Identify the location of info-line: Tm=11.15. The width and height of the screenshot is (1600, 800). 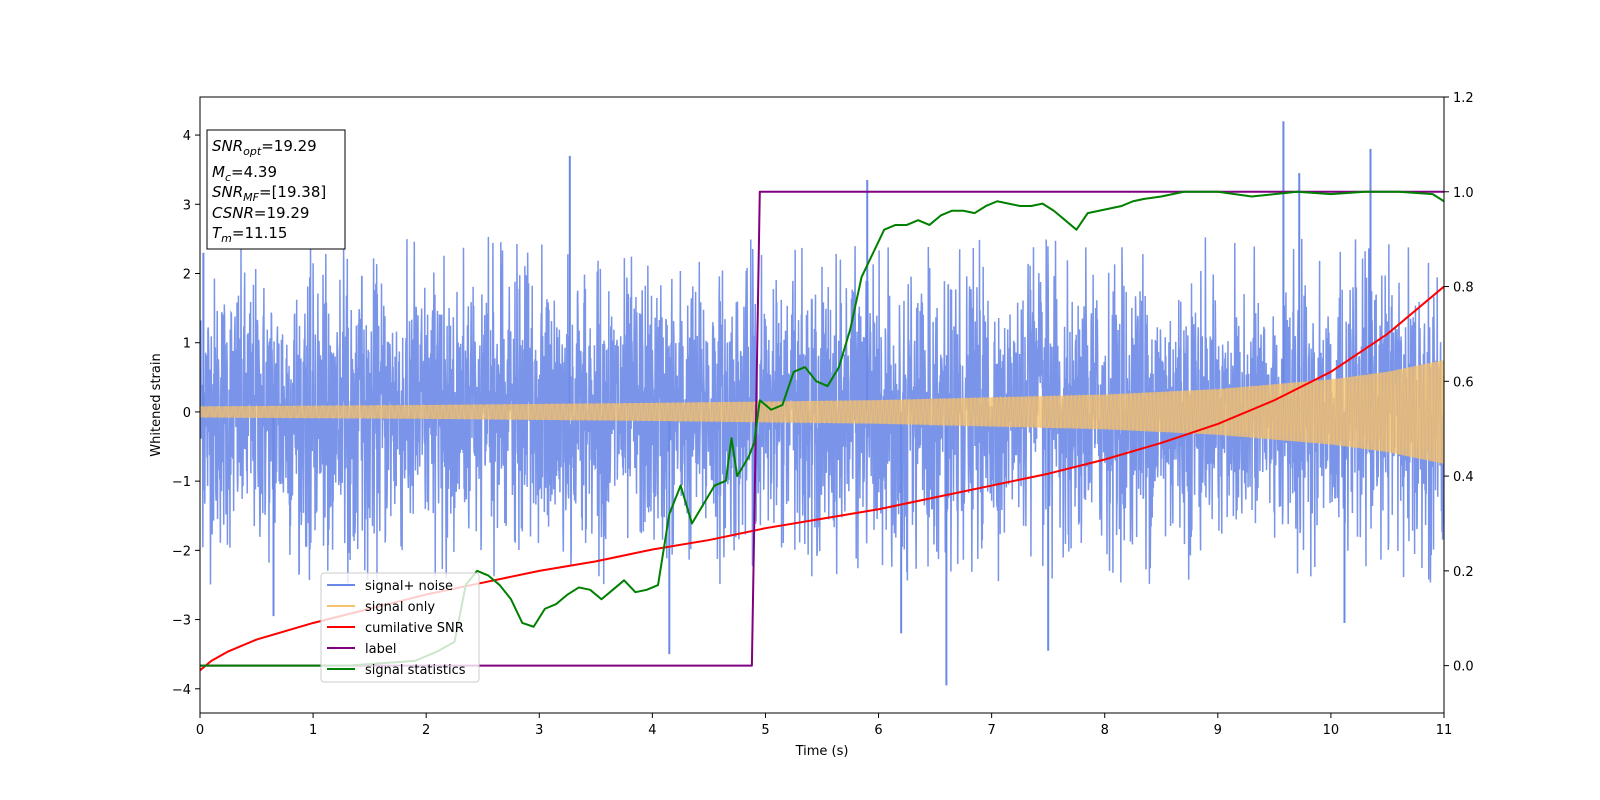
(249, 234).